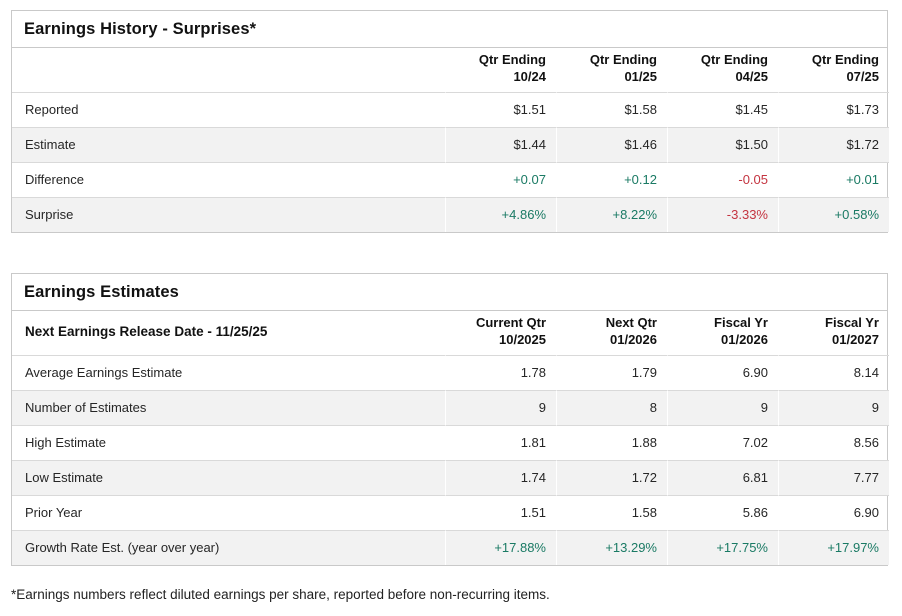  I want to click on value-cell: +17.75%, so click(722, 547).